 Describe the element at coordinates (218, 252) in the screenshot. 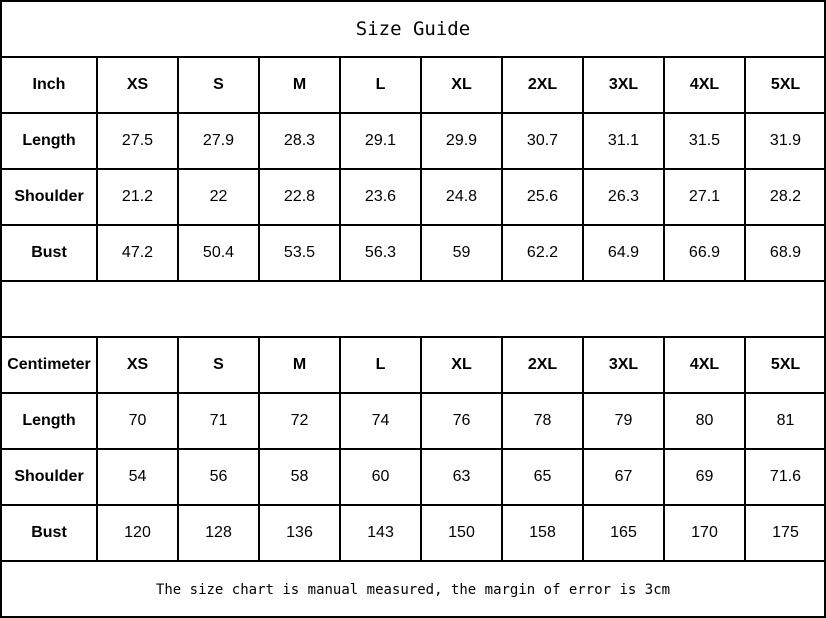

I see `measurement-cell: 50.4` at that location.